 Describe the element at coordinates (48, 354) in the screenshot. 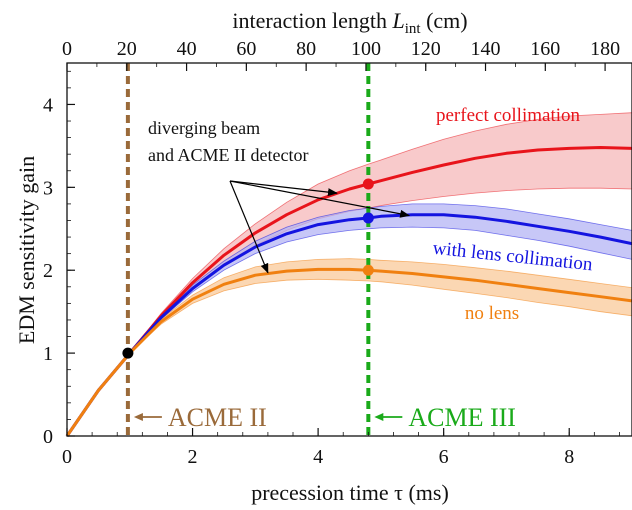

I see `y-tick-label-1: 1` at that location.